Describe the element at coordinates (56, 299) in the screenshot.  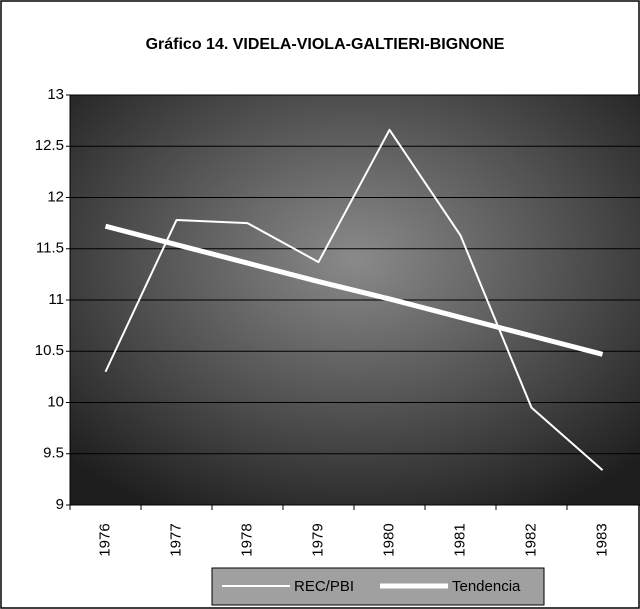
I see `y-tick-label: 11` at that location.